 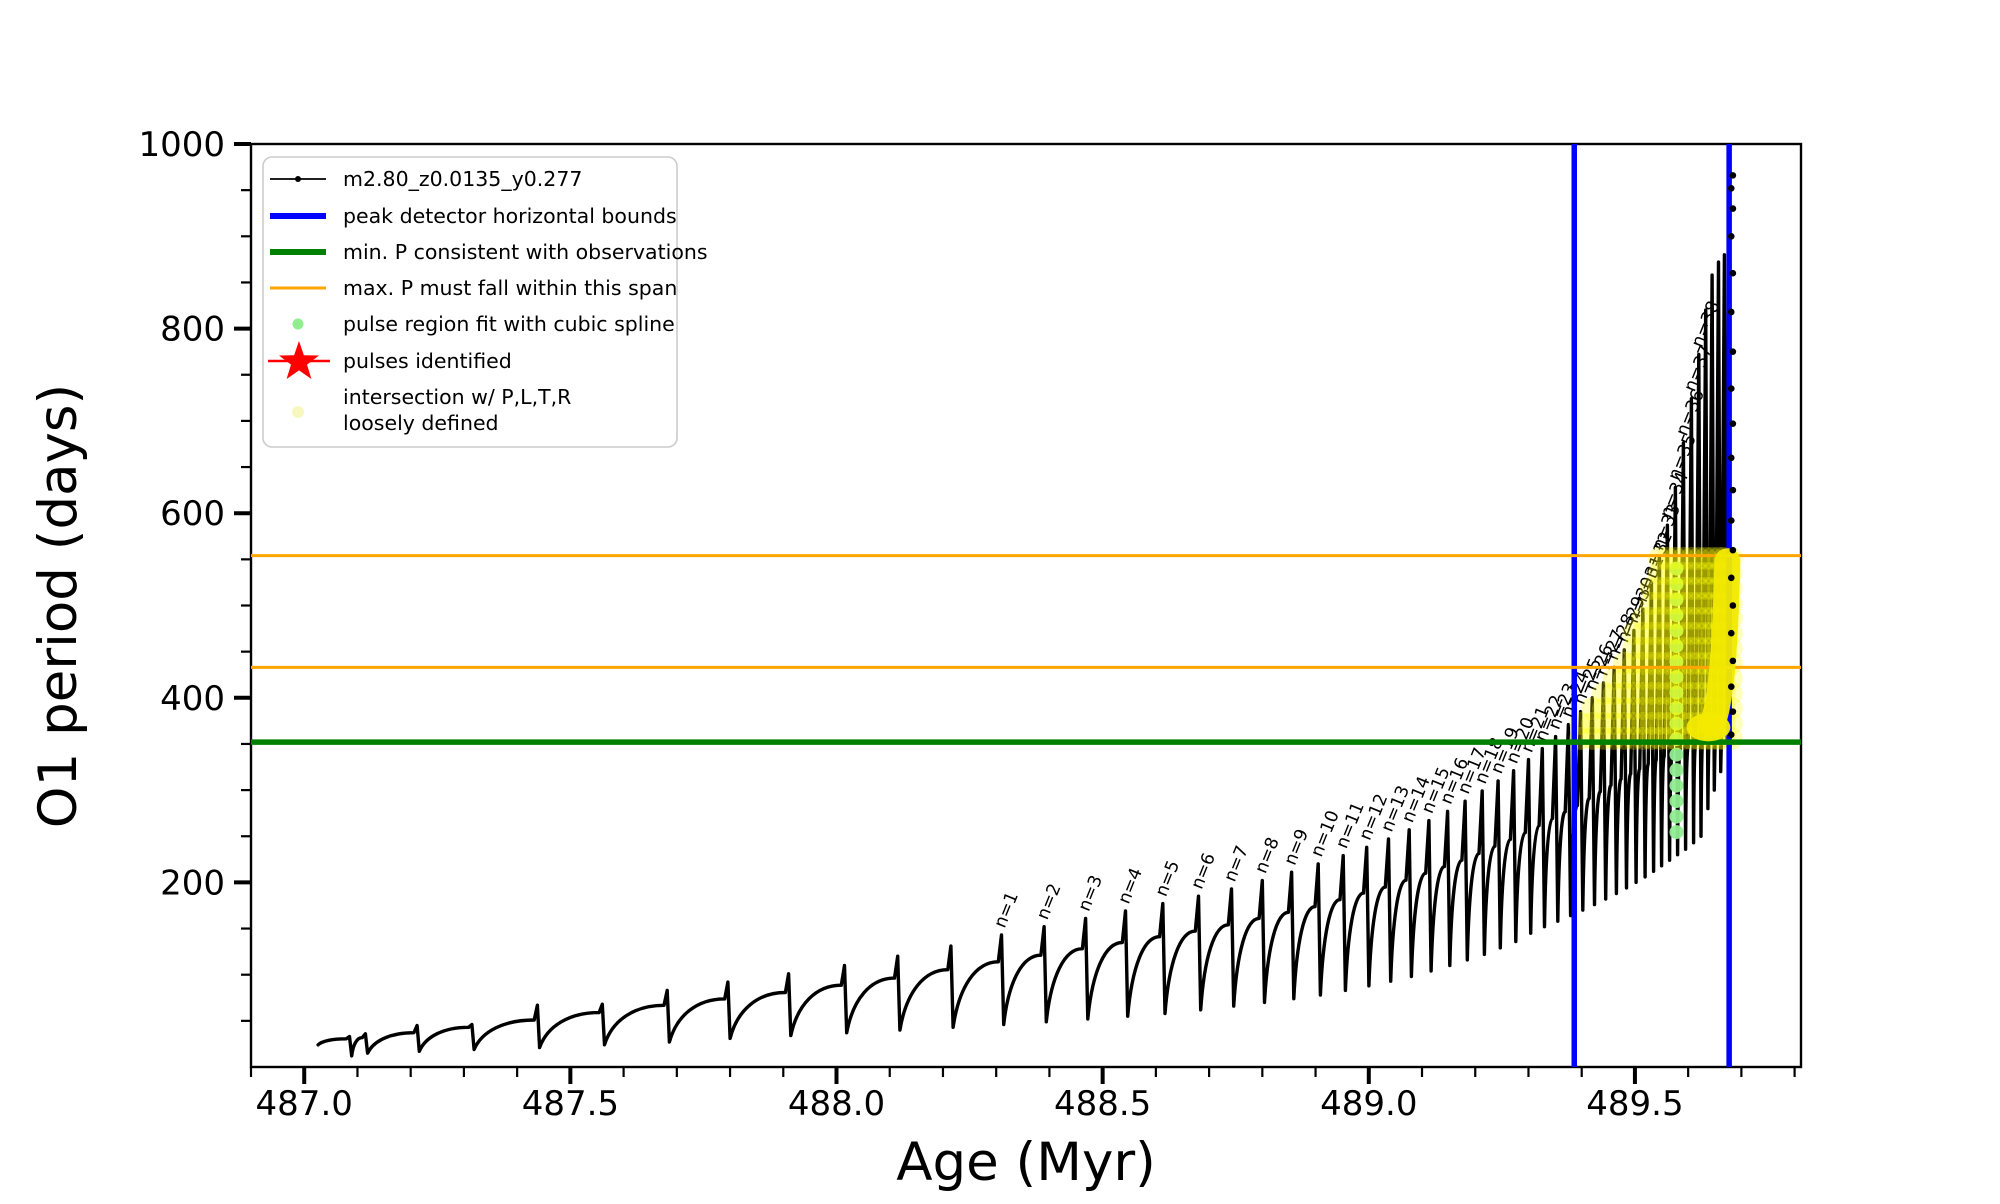 What do you see at coordinates (1297, 847) in the screenshot?
I see `pulse-label: n=9` at bounding box center [1297, 847].